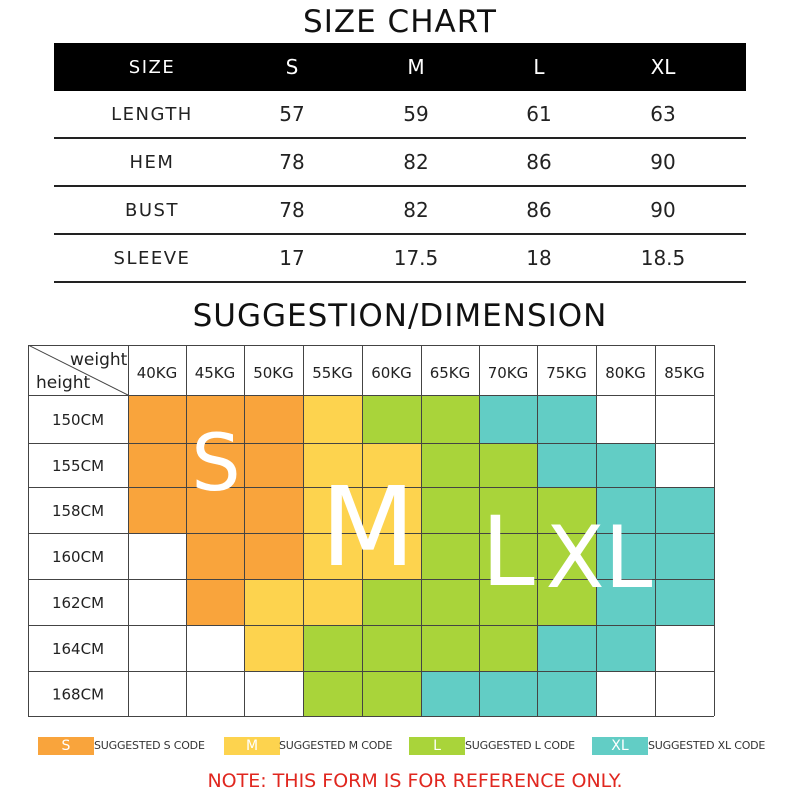  Describe the element at coordinates (152, 210) in the screenshot. I see `size-row-label: BUST` at that location.